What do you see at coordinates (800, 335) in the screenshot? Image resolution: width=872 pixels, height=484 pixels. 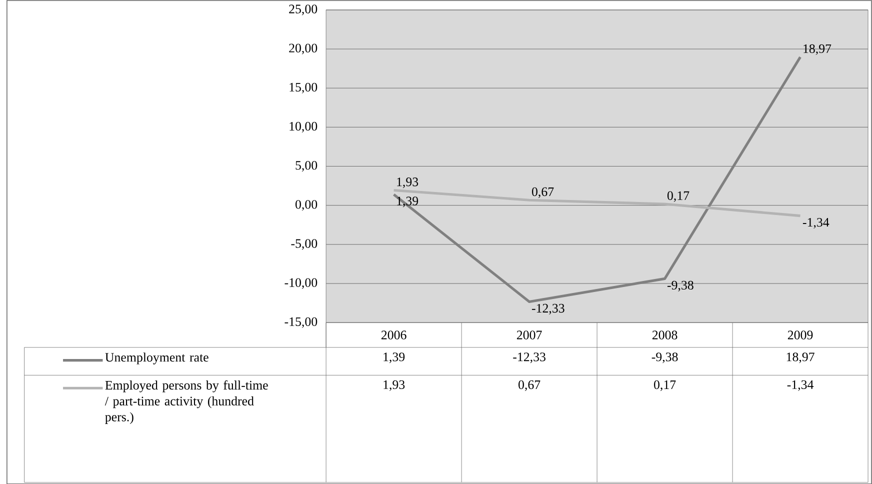 I see `x-tick-label: 2009` at bounding box center [800, 335].